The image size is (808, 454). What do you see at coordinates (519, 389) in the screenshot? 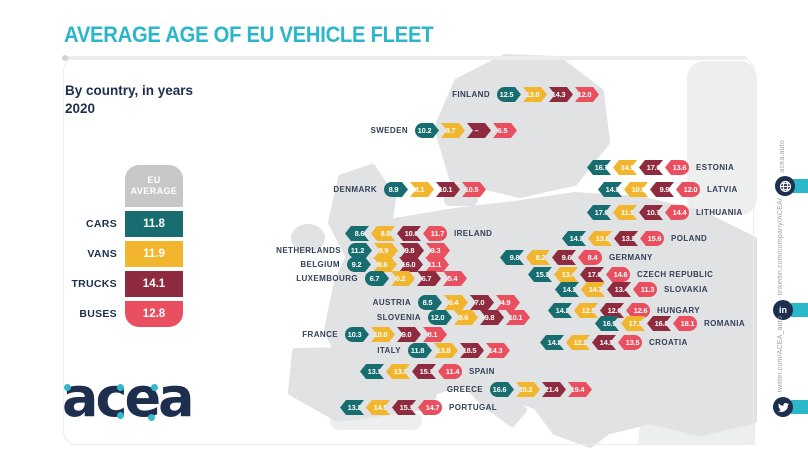
I see `country-row-greece: 16.6 20.2 21.4 19.4 GREECE` at bounding box center [519, 389].